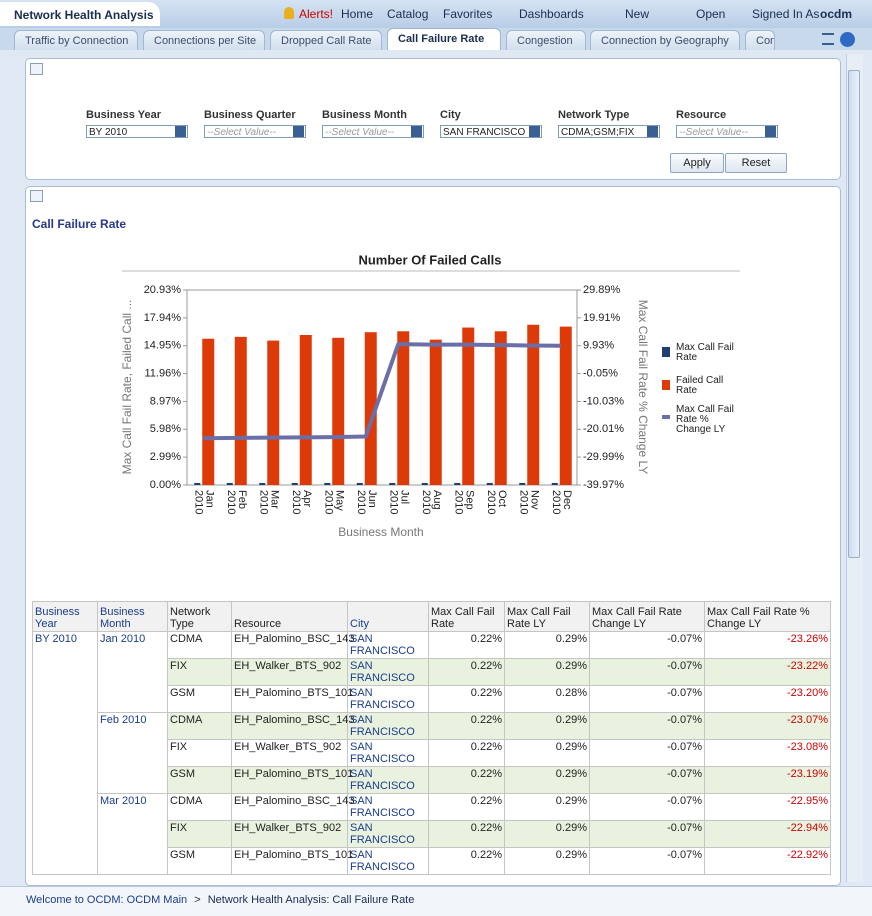  Describe the element at coordinates (767, 753) in the screenshot. I see `table-cell: -23.08%` at that location.